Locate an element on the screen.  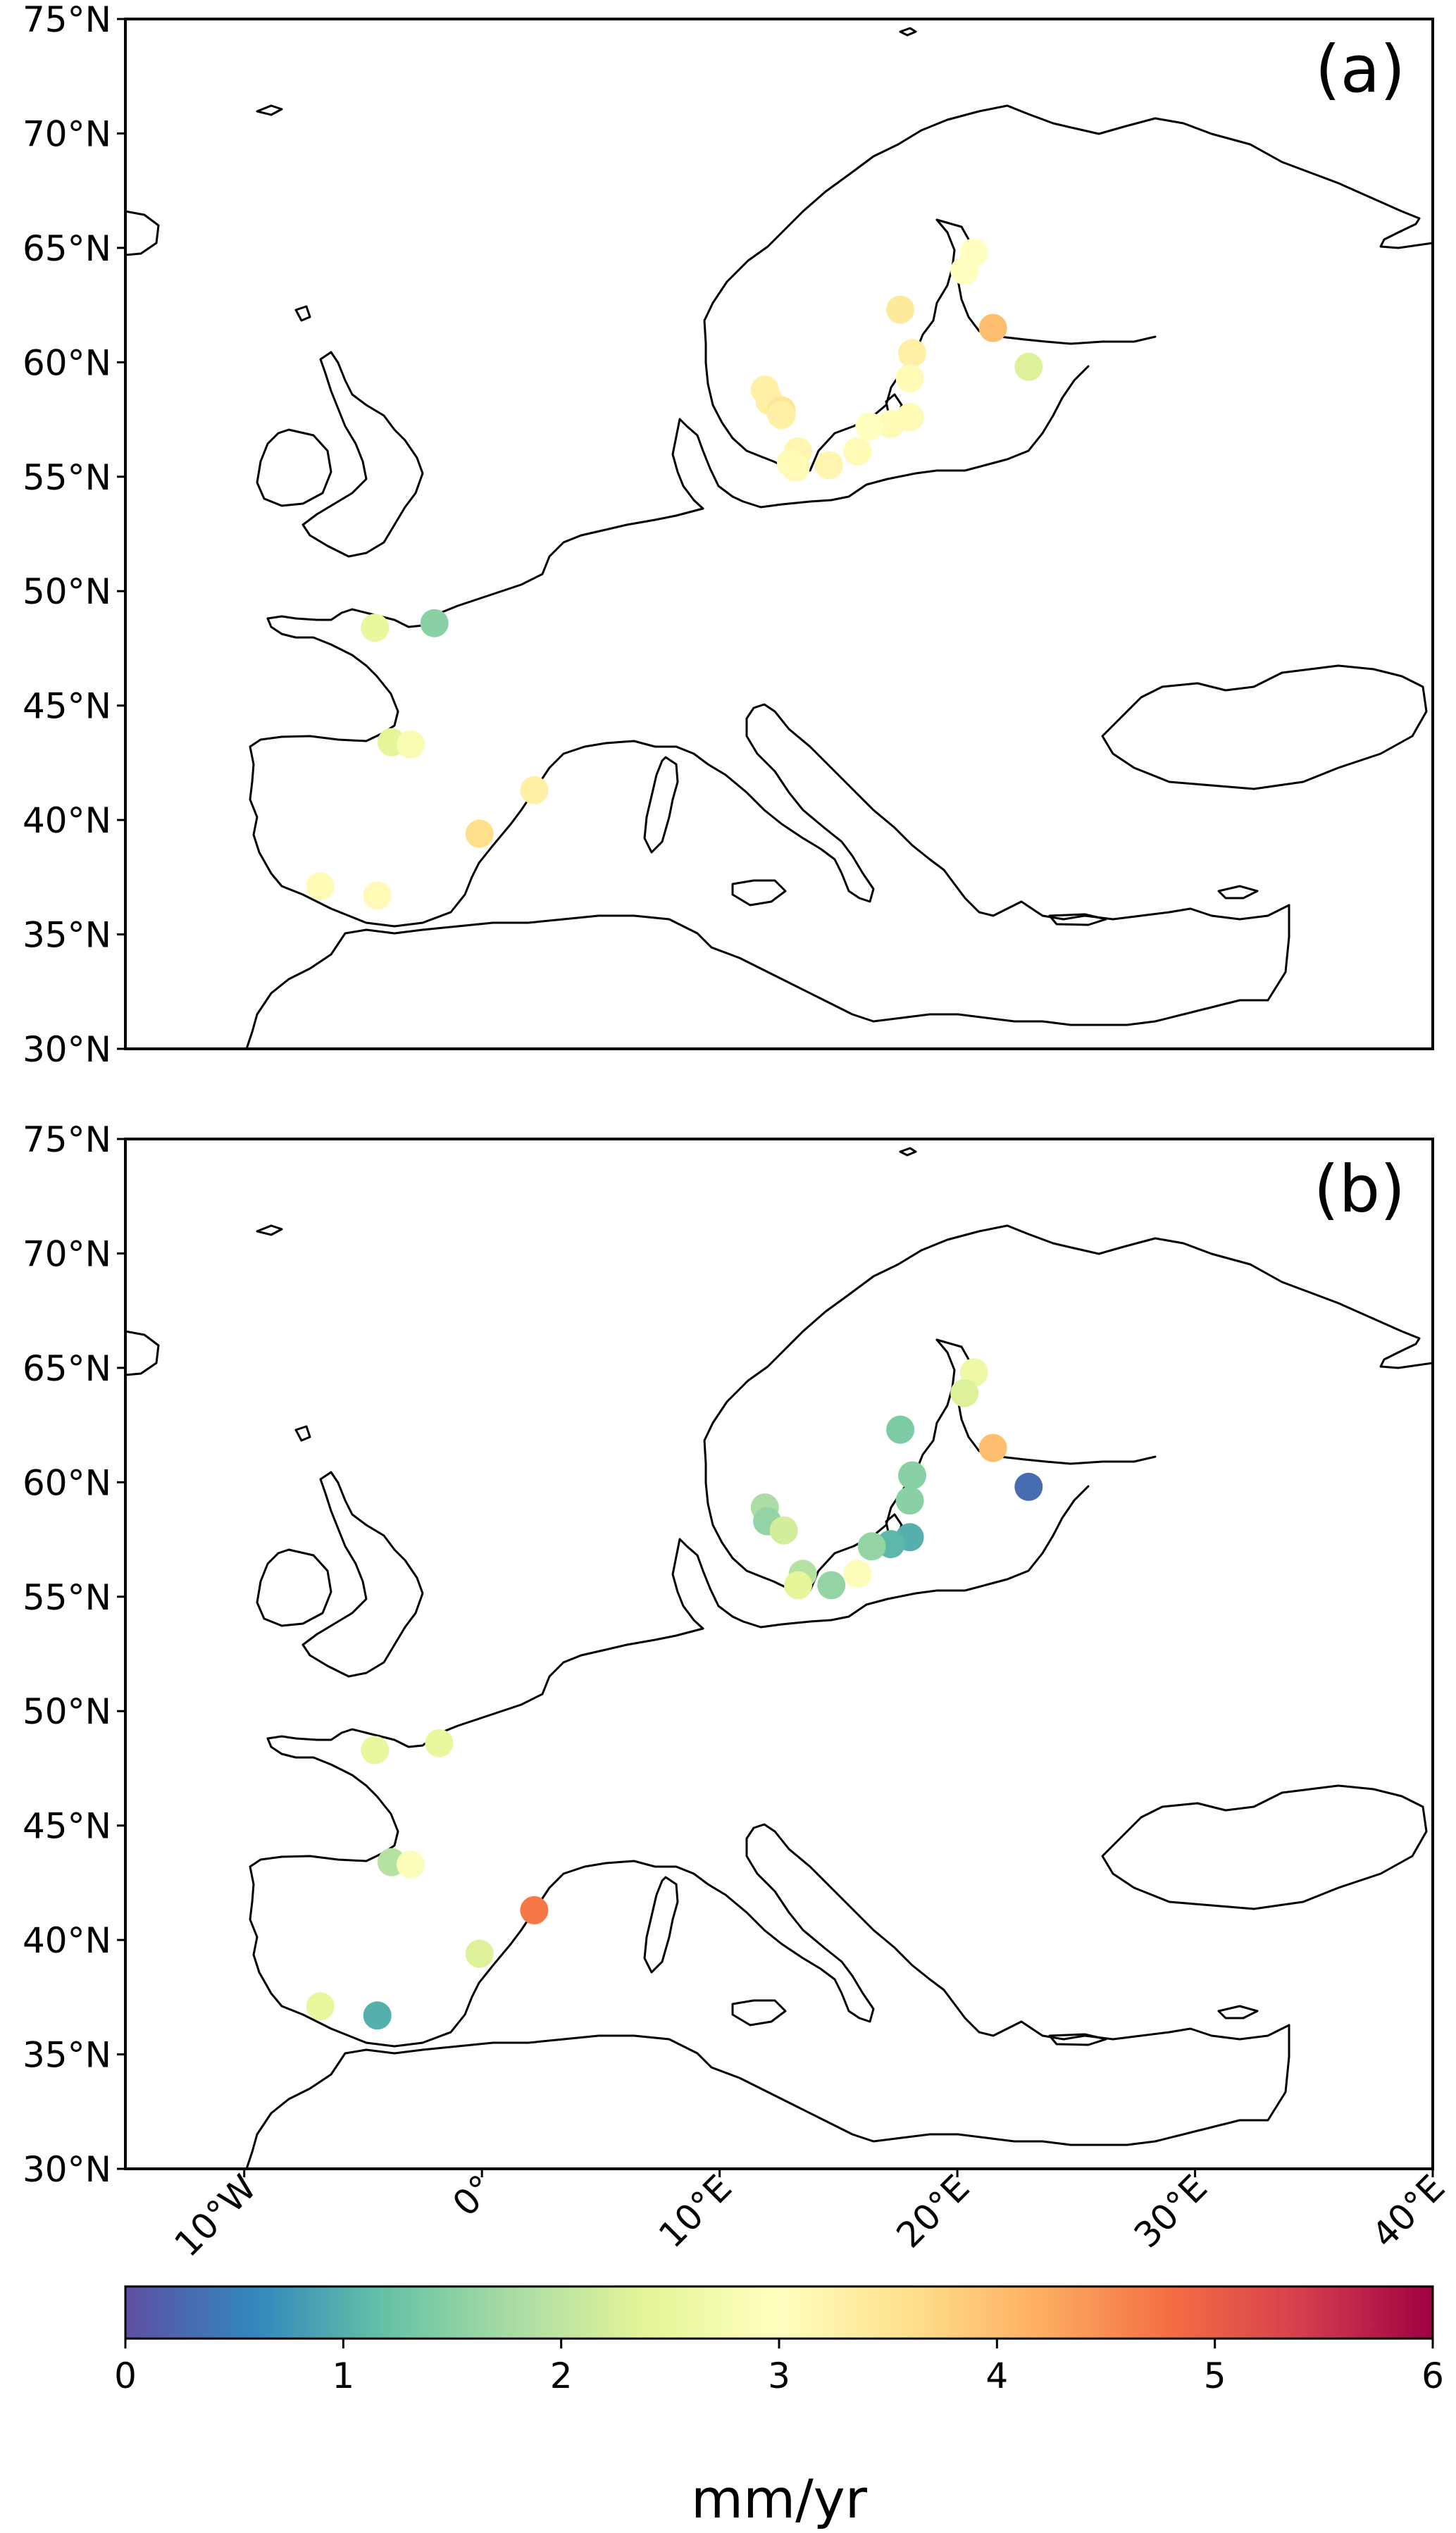
colorbar-label: mm/yr is located at coordinates (779, 2498).